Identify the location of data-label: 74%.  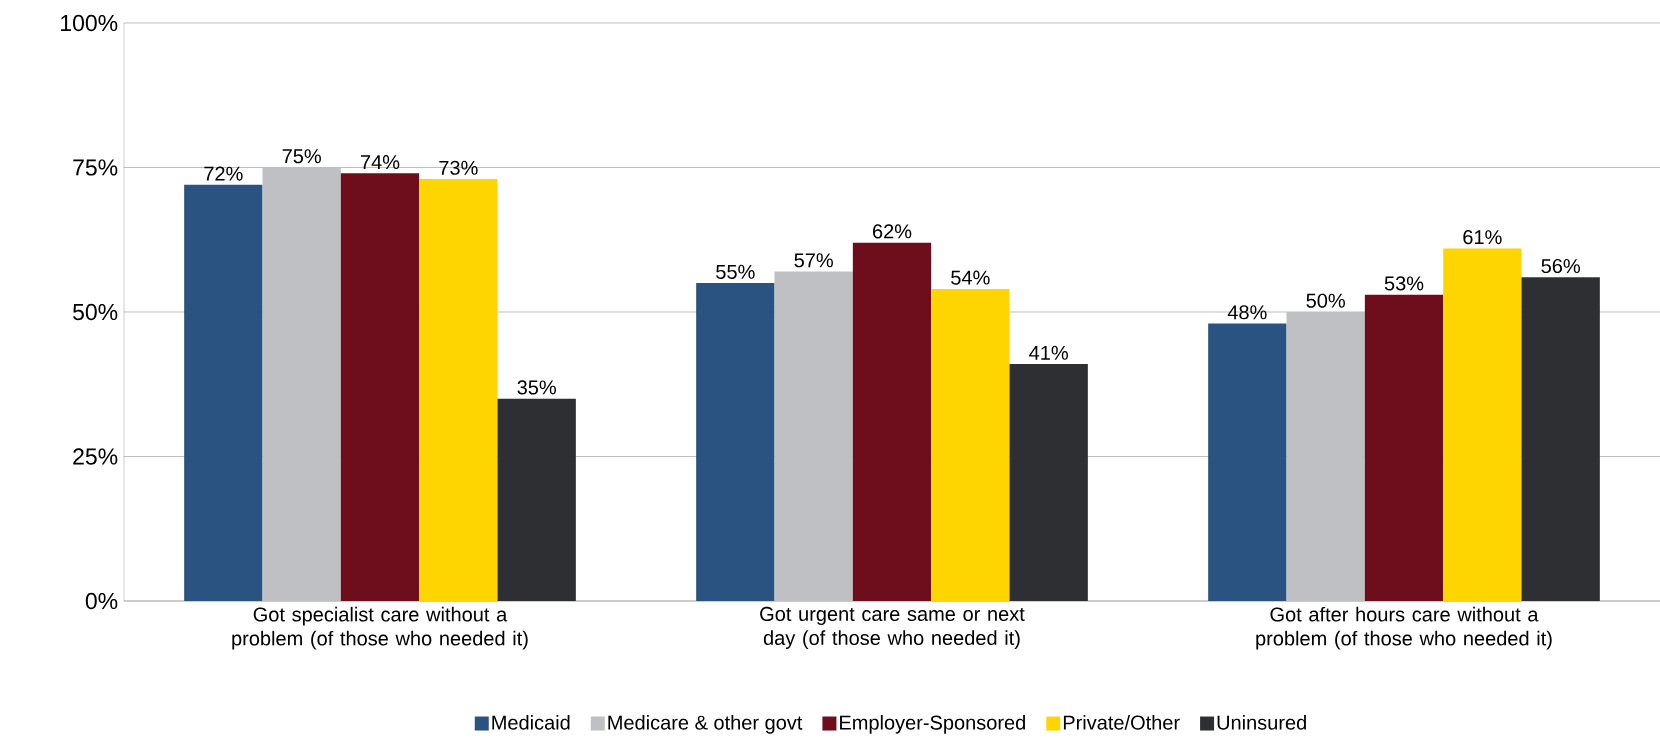
(380, 162).